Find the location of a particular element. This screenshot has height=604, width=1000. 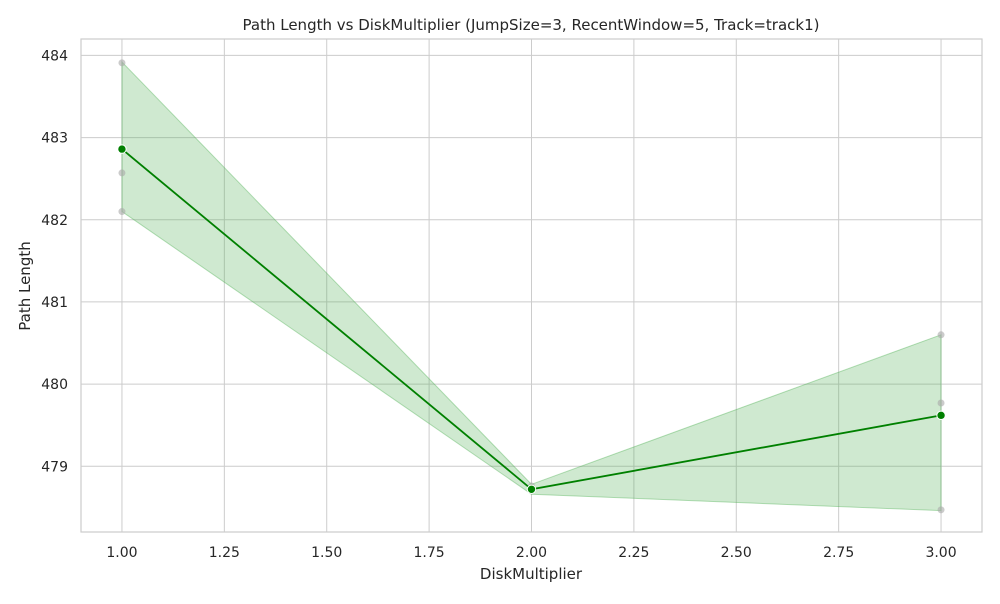

x-tick-label: 1.75 is located at coordinates (429, 553).